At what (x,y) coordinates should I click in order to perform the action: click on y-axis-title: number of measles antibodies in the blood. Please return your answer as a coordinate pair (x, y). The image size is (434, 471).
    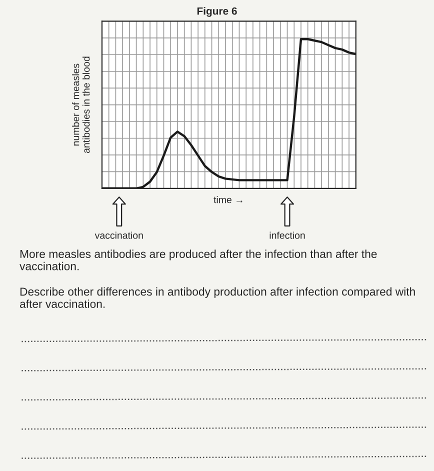
    Looking at the image, I should click on (81, 105).